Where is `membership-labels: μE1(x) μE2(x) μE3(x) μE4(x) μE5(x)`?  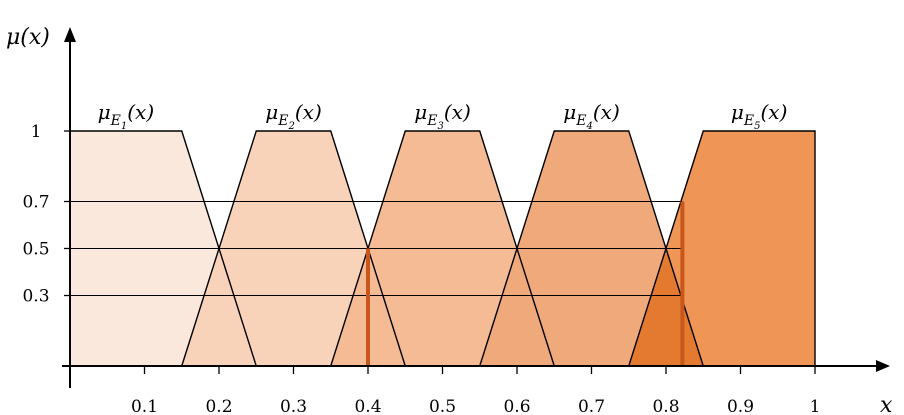
membership-labels: μE1(x) μE2(x) μE3(x) μE4(x) μE5(x) is located at coordinates (443, 116).